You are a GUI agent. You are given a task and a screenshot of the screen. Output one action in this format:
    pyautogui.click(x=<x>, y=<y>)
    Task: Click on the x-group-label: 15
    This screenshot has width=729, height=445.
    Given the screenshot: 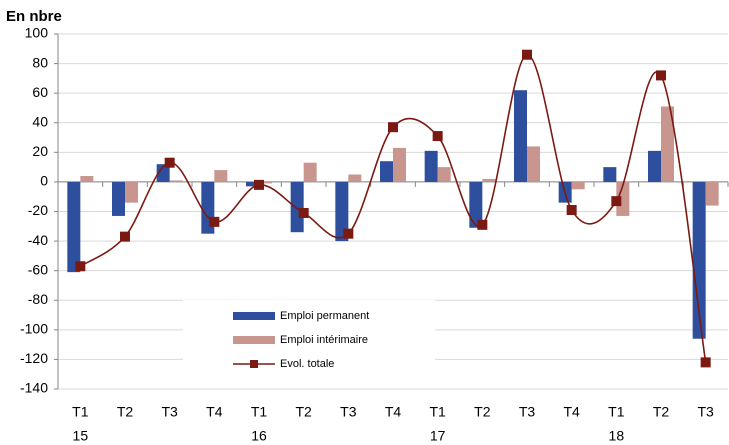 What is the action you would take?
    pyautogui.click(x=81, y=436)
    